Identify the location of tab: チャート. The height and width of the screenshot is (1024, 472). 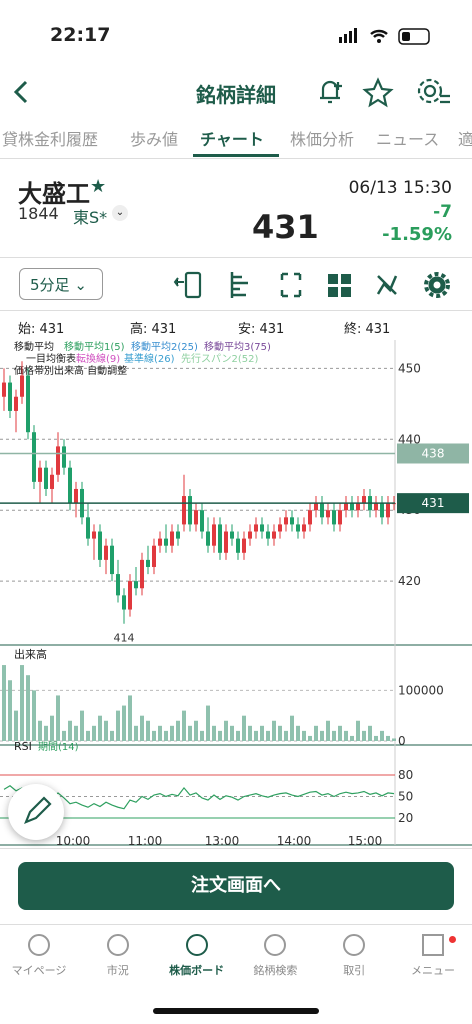
(232, 139).